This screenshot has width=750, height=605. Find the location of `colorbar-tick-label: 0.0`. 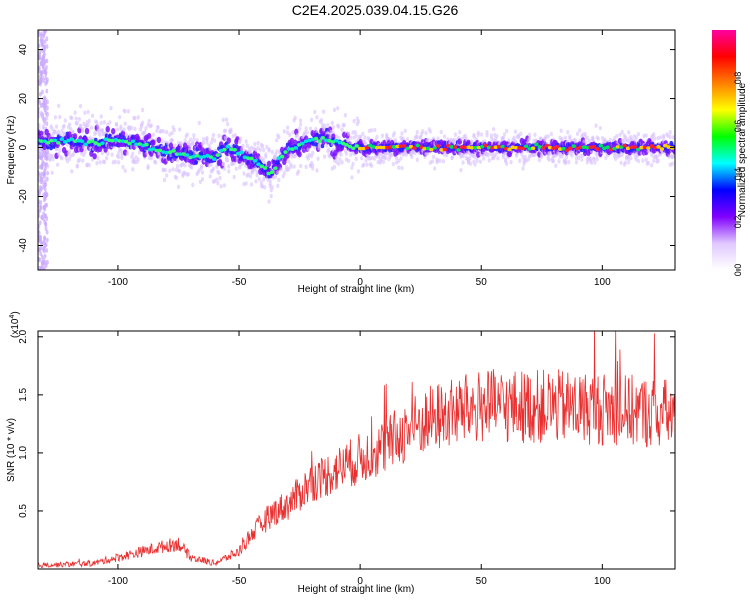

colorbar-tick-label: 0.0 is located at coordinates (738, 270).